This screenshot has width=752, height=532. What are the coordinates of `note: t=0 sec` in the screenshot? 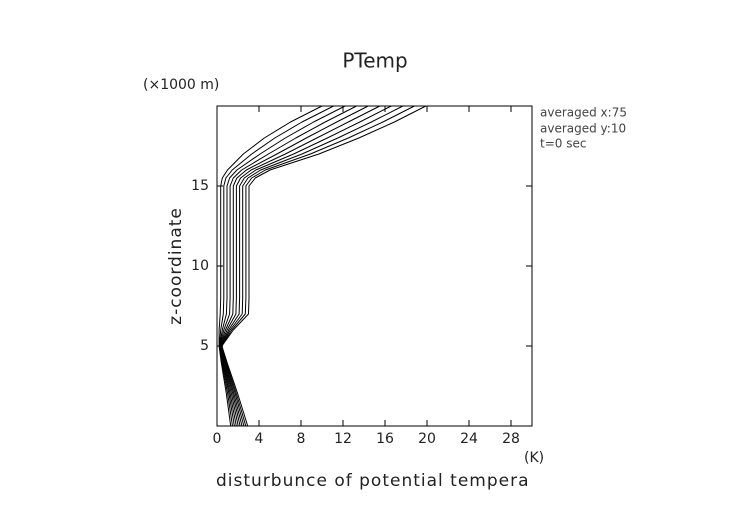 It's located at (563, 144).